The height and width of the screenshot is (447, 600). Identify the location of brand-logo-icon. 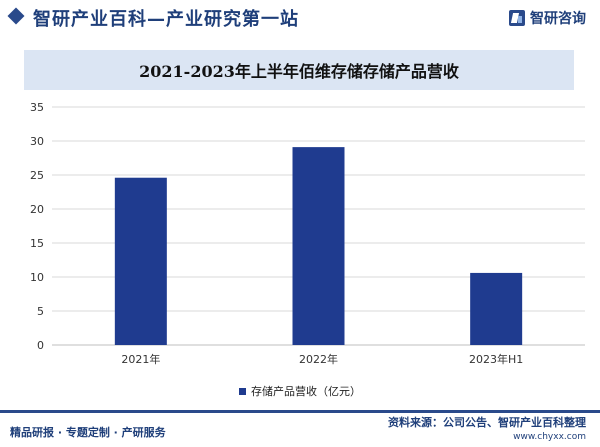
(517, 18).